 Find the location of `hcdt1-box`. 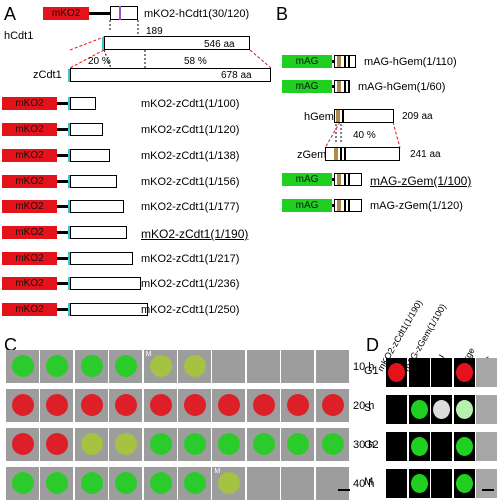

hcdt1-box is located at coordinates (177, 43).